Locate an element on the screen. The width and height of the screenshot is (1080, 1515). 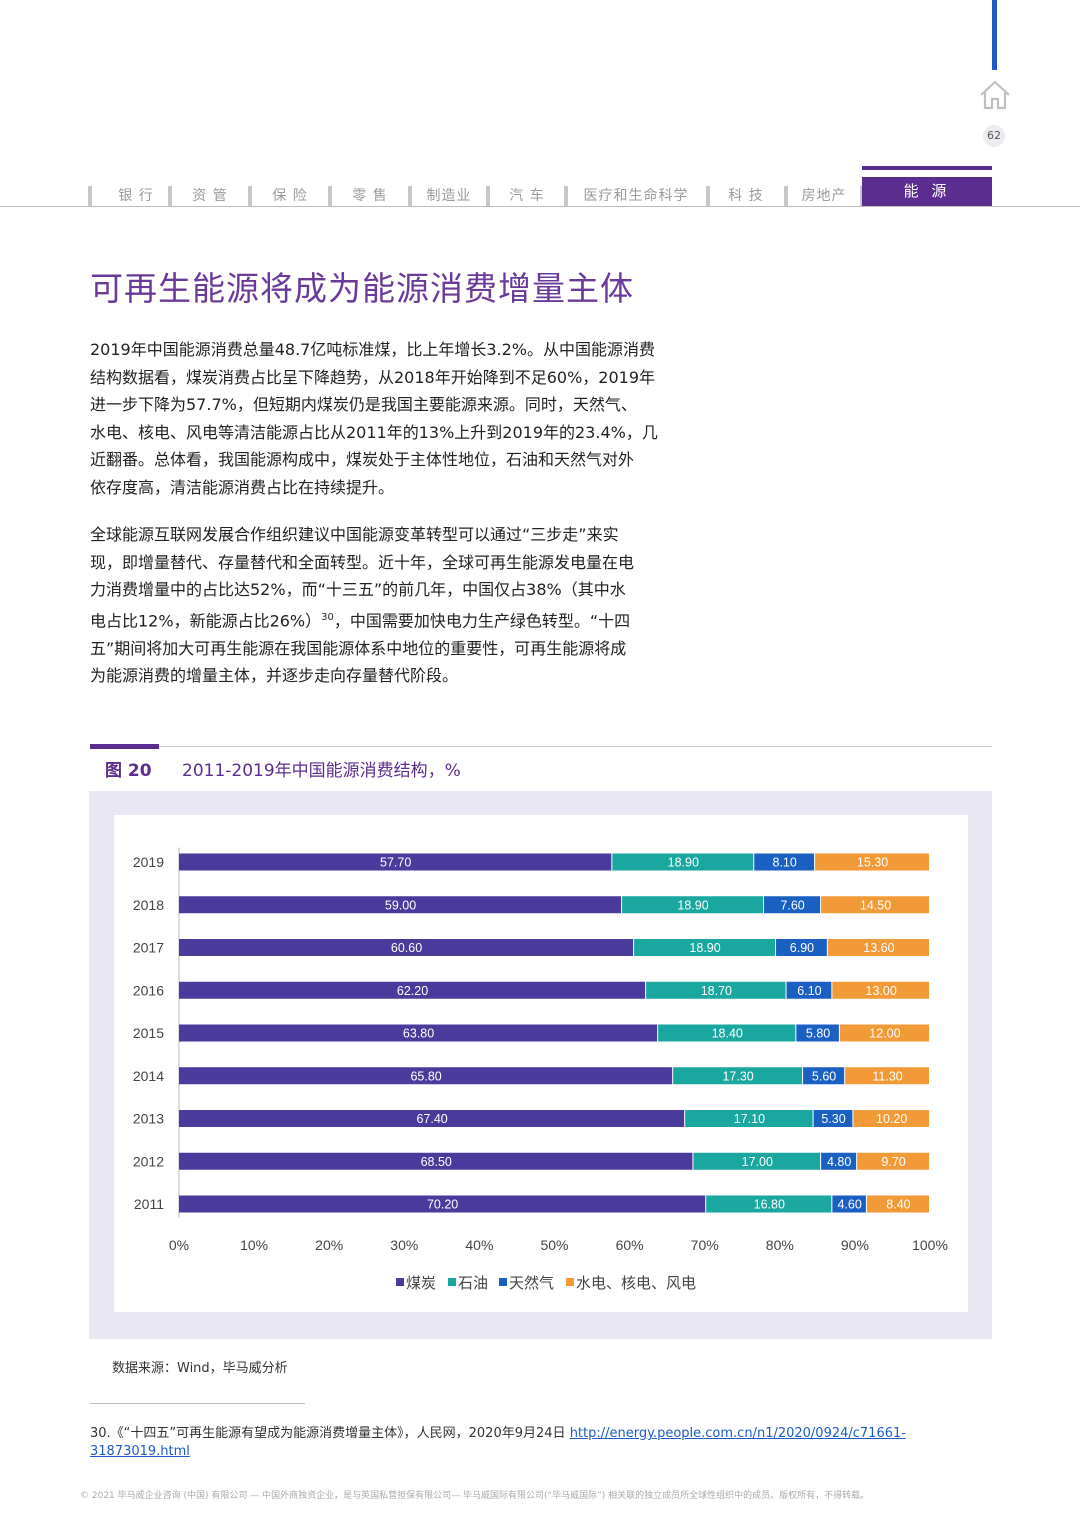
data-label: 18.40 is located at coordinates (727, 1034).